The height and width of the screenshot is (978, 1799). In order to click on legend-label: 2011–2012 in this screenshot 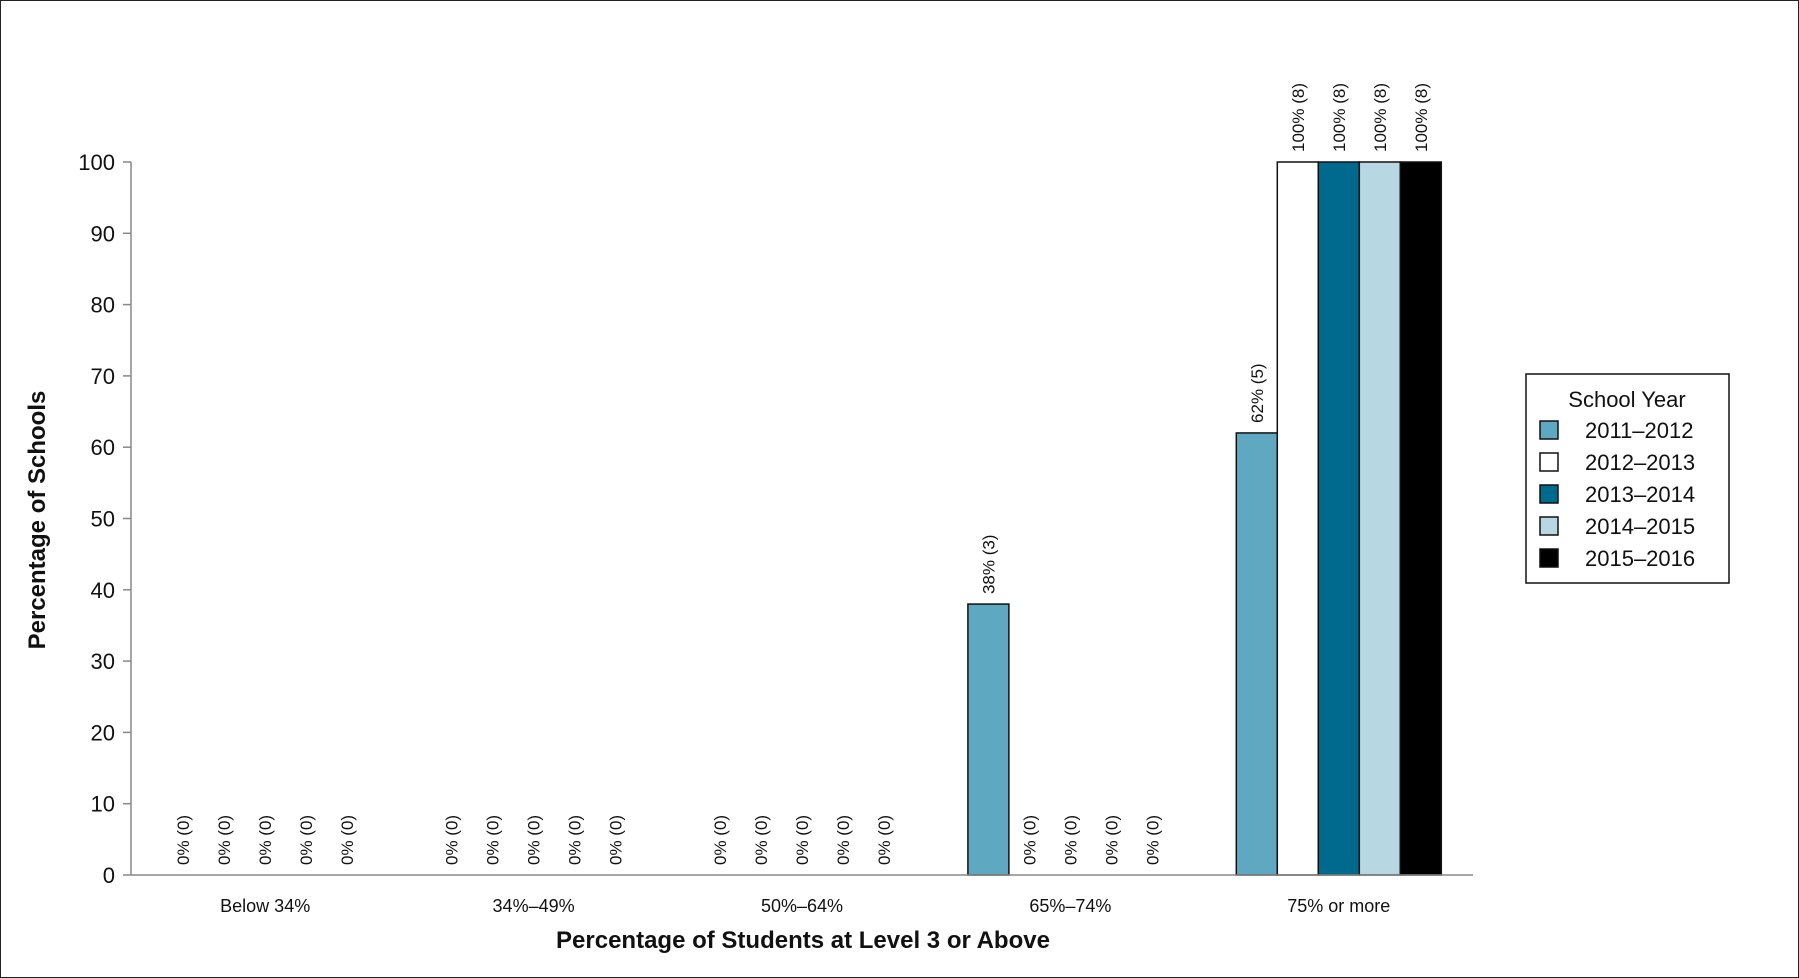, I will do `click(1639, 430)`.